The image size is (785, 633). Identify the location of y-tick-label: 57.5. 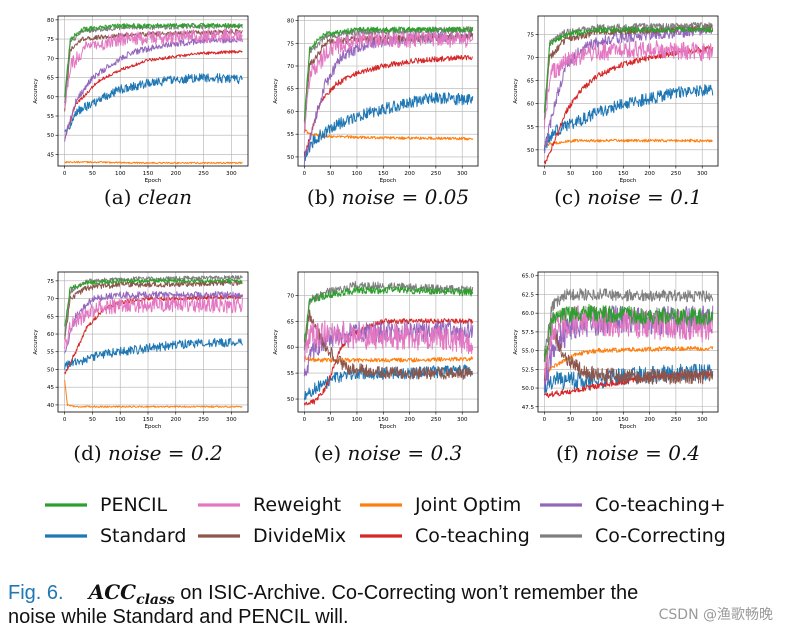
(528, 333).